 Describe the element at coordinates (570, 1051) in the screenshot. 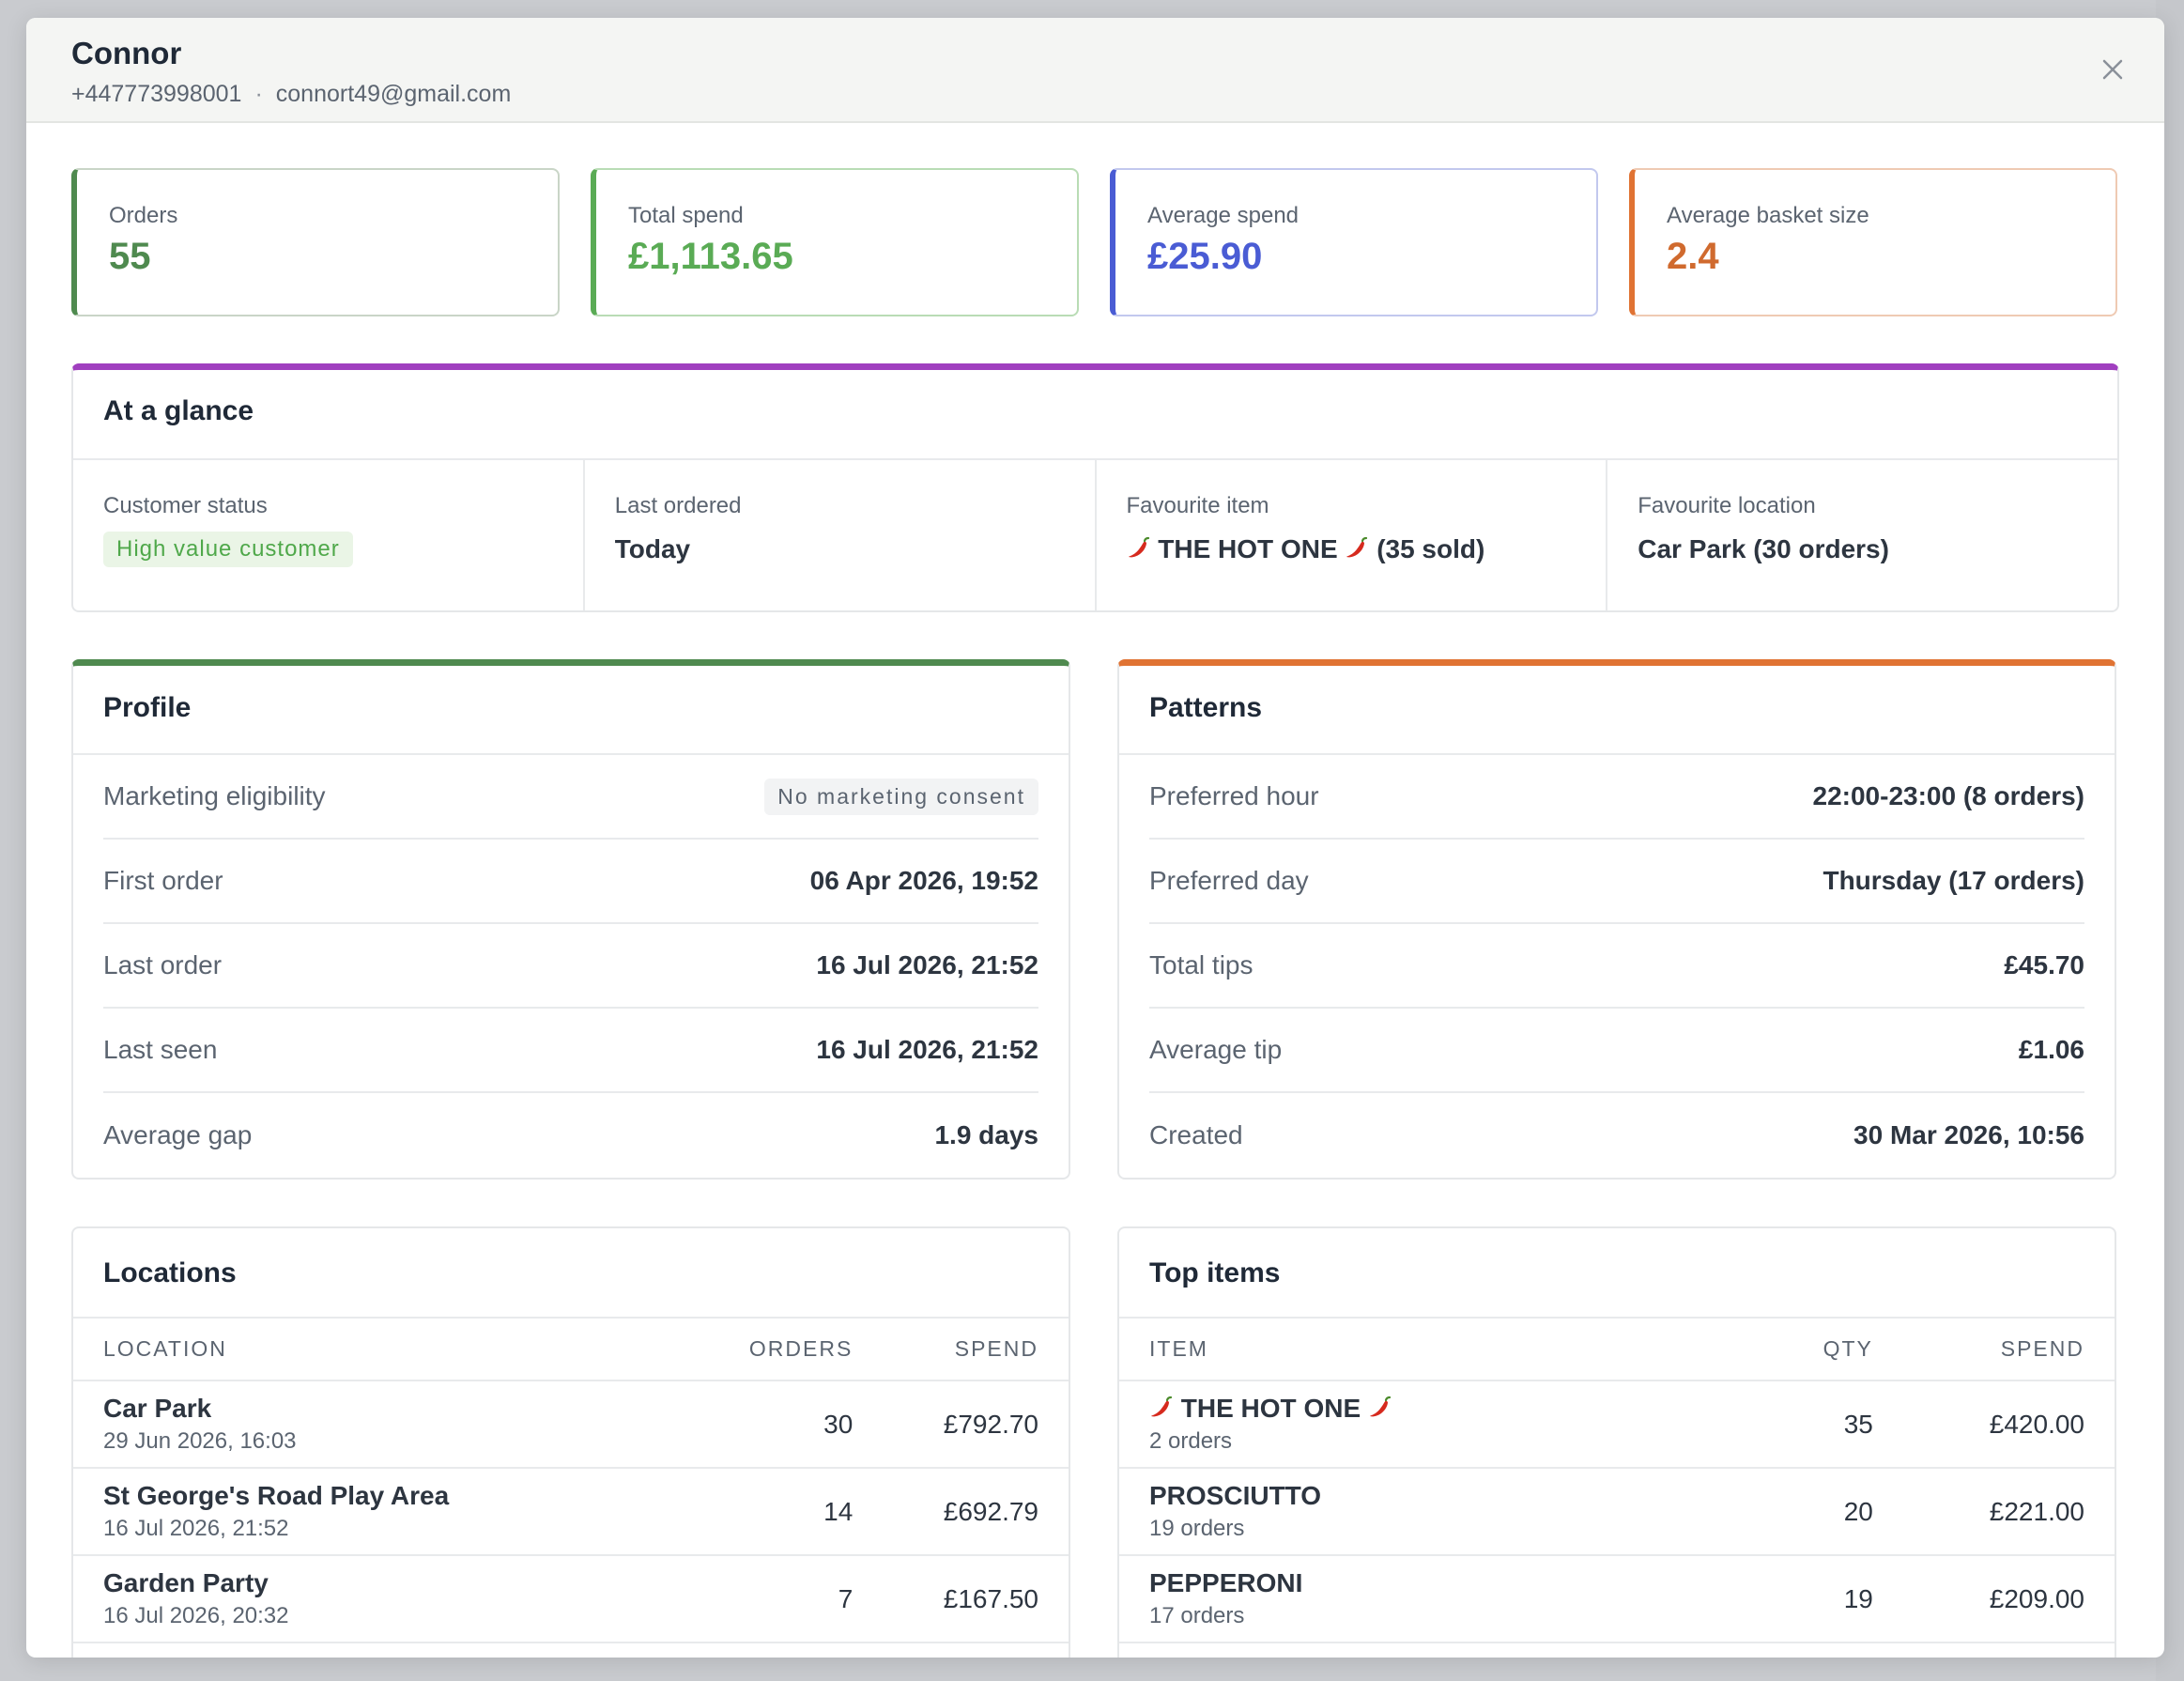

I see `profile-row-last-seen: Last seen 16 Jul 2026, 21:52` at that location.